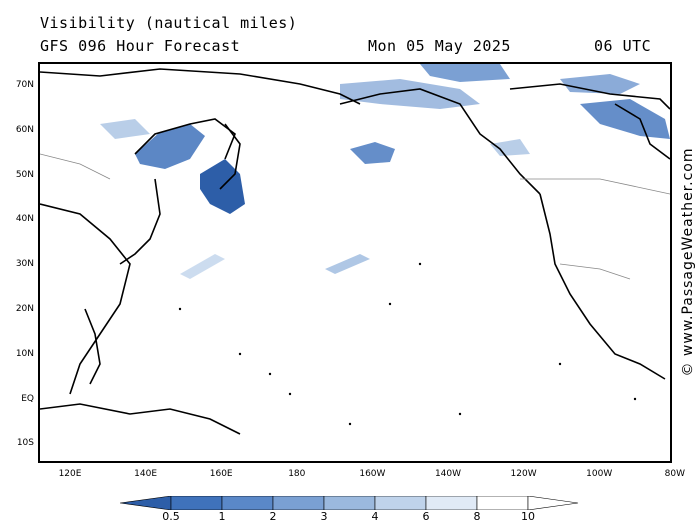 This screenshot has width=700, height=525. What do you see at coordinates (602, 286) in the screenshot?
I see `coast-north-america` at bounding box center [602, 286].